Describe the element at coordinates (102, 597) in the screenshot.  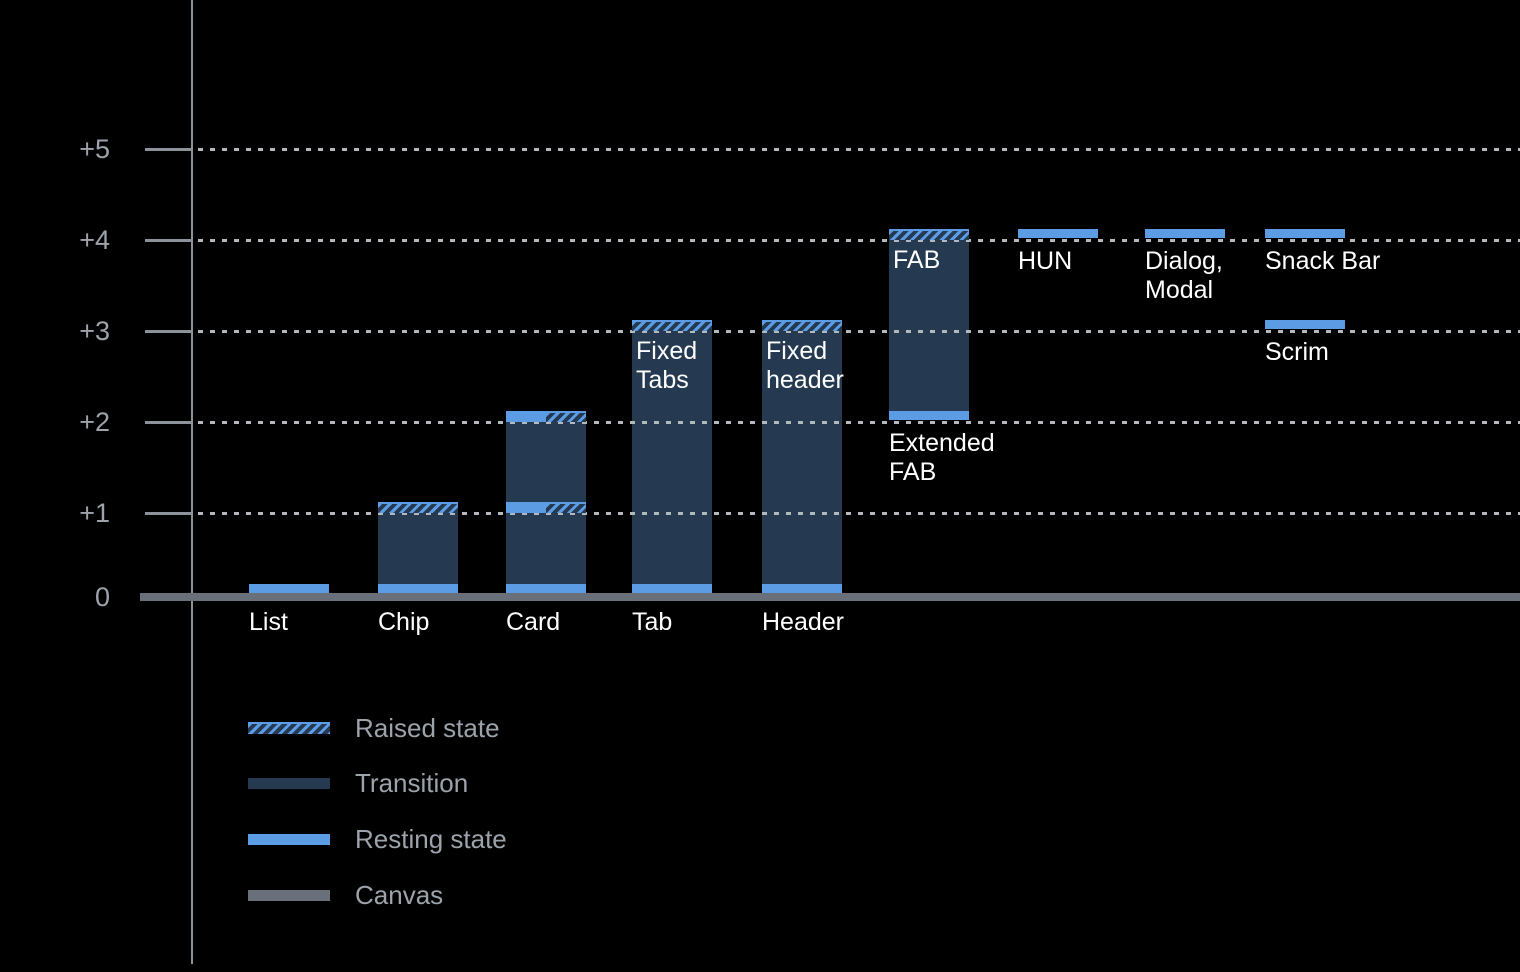
I see `y-tick-label-0: 0` at that location.